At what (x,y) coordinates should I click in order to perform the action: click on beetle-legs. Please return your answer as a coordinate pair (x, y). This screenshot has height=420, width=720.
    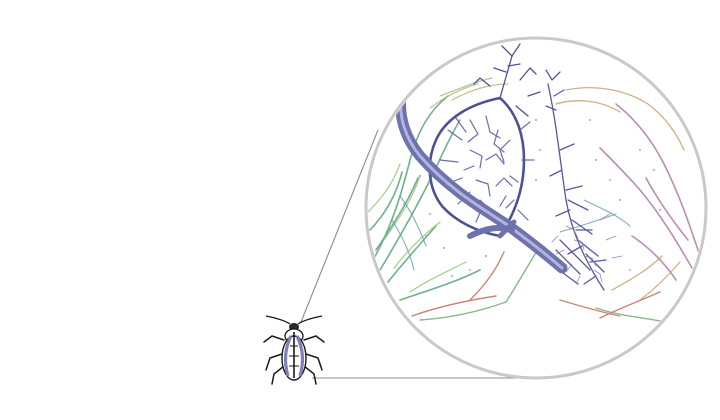
    Looking at the image, I should click on (294, 360).